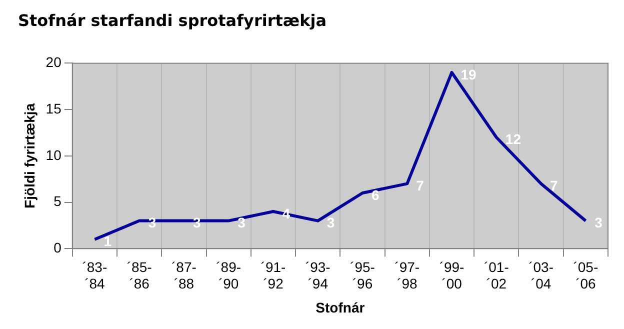  What do you see at coordinates (229, 275) in the screenshot?
I see `x-tick-label: ´89-´90` at bounding box center [229, 275].